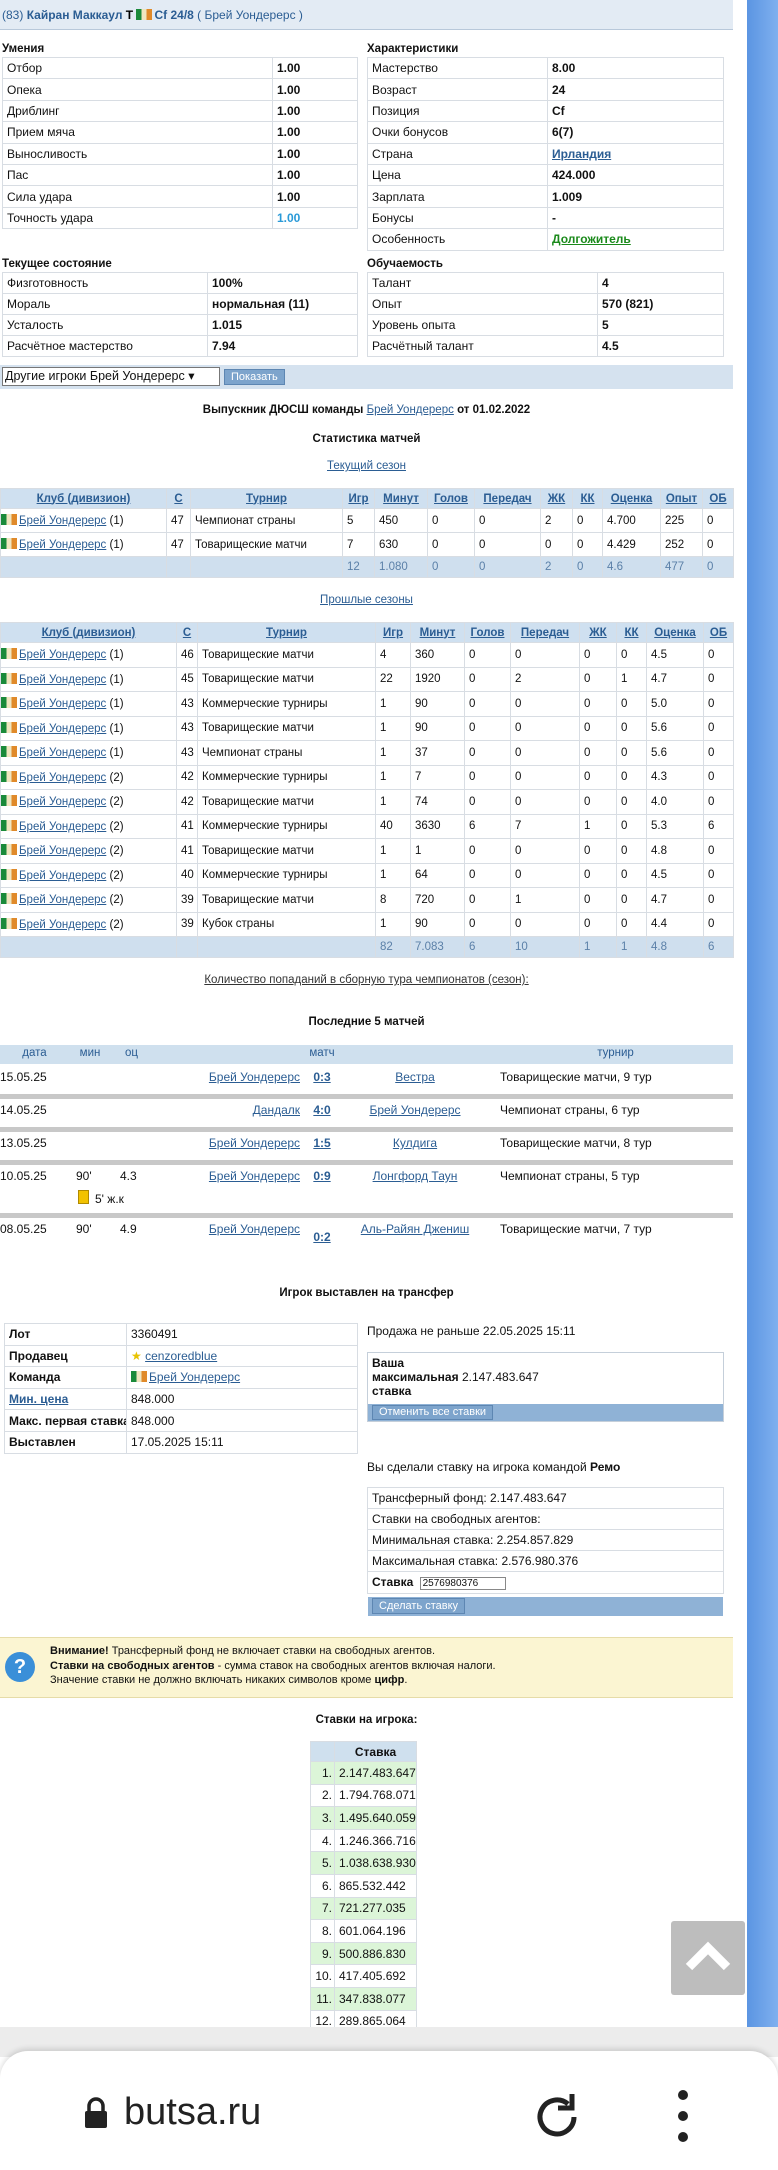  Describe the element at coordinates (322, 1840) in the screenshot. I see `rank: 4.` at that location.